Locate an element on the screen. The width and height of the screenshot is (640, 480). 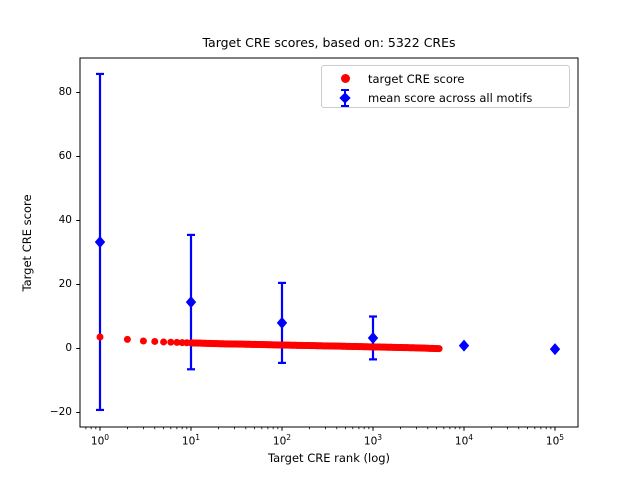
red-circle-marker-icon is located at coordinates (345, 78).